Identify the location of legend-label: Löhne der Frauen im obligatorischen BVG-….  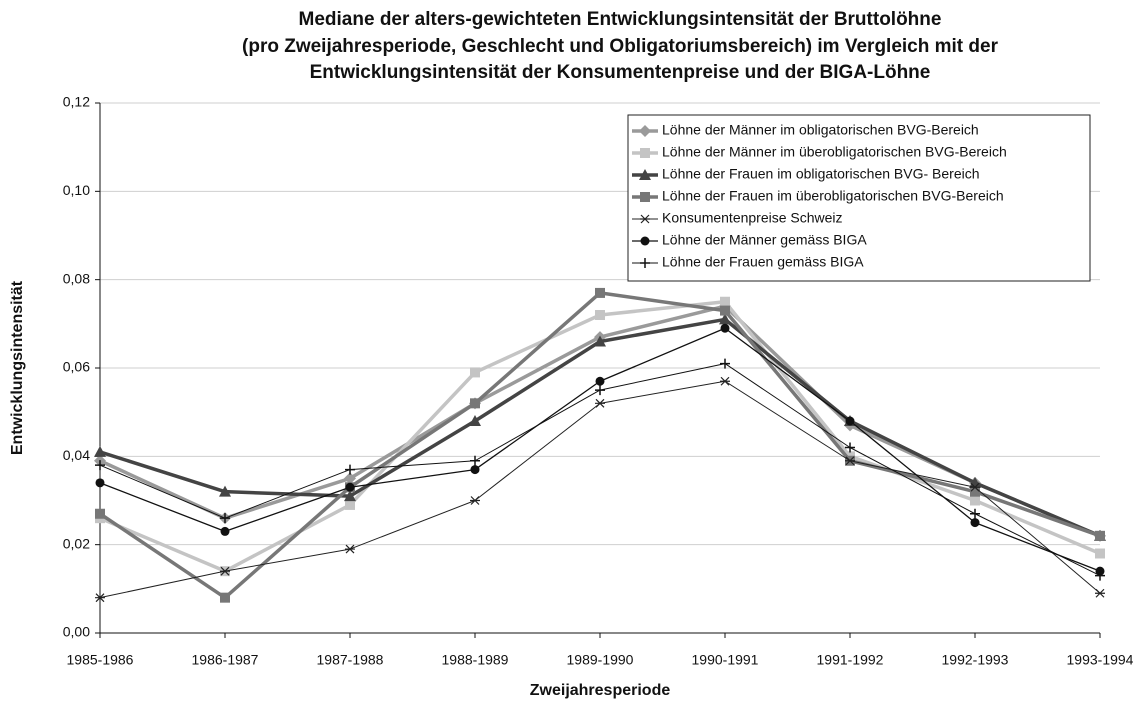
(821, 174).